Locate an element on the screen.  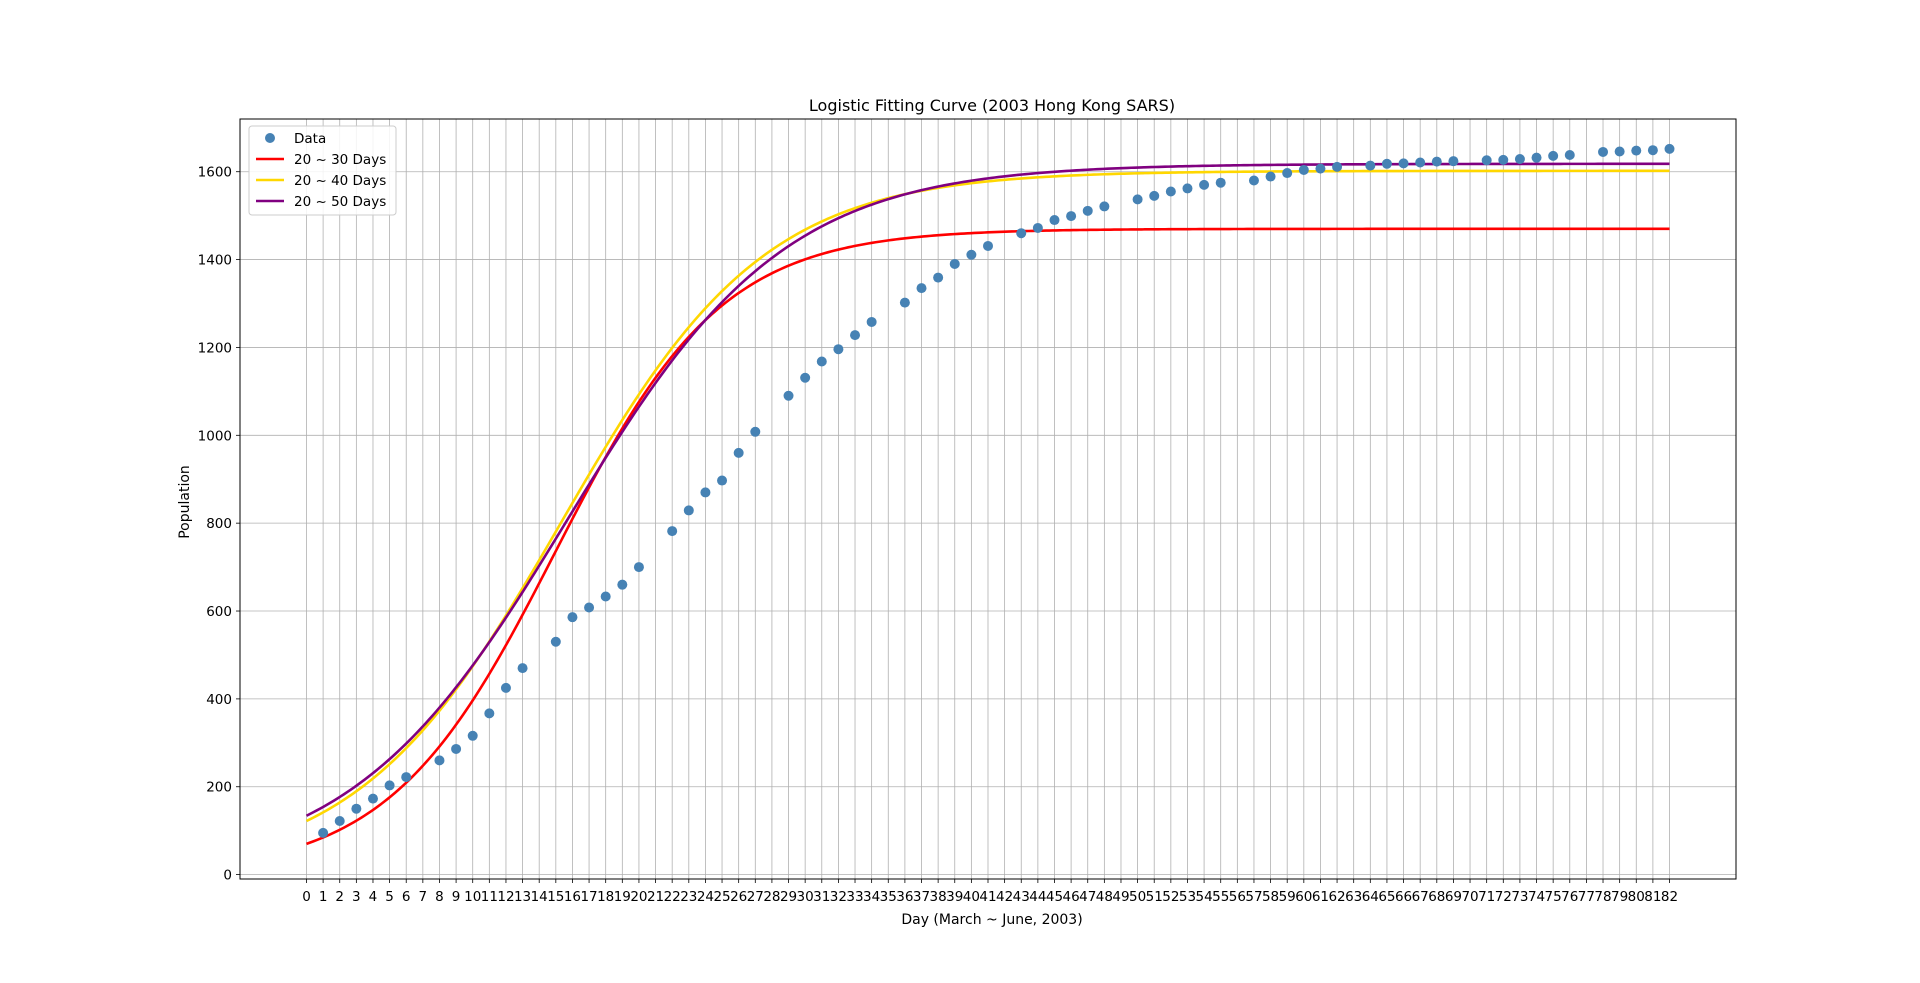
x-tick-label: 29 is located at coordinates (788, 897).